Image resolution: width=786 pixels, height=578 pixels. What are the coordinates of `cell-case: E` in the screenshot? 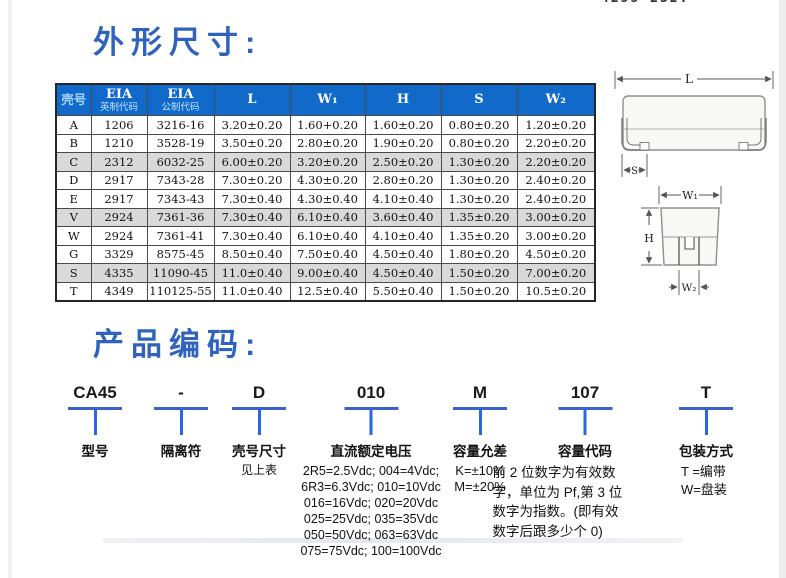 It's located at (73, 199).